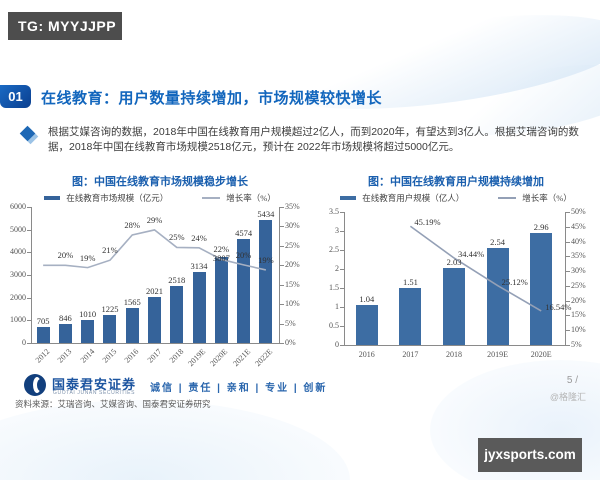 The height and width of the screenshot is (480, 600). Describe the element at coordinates (15, 96) in the screenshot. I see `section-number-badge: 01` at that location.